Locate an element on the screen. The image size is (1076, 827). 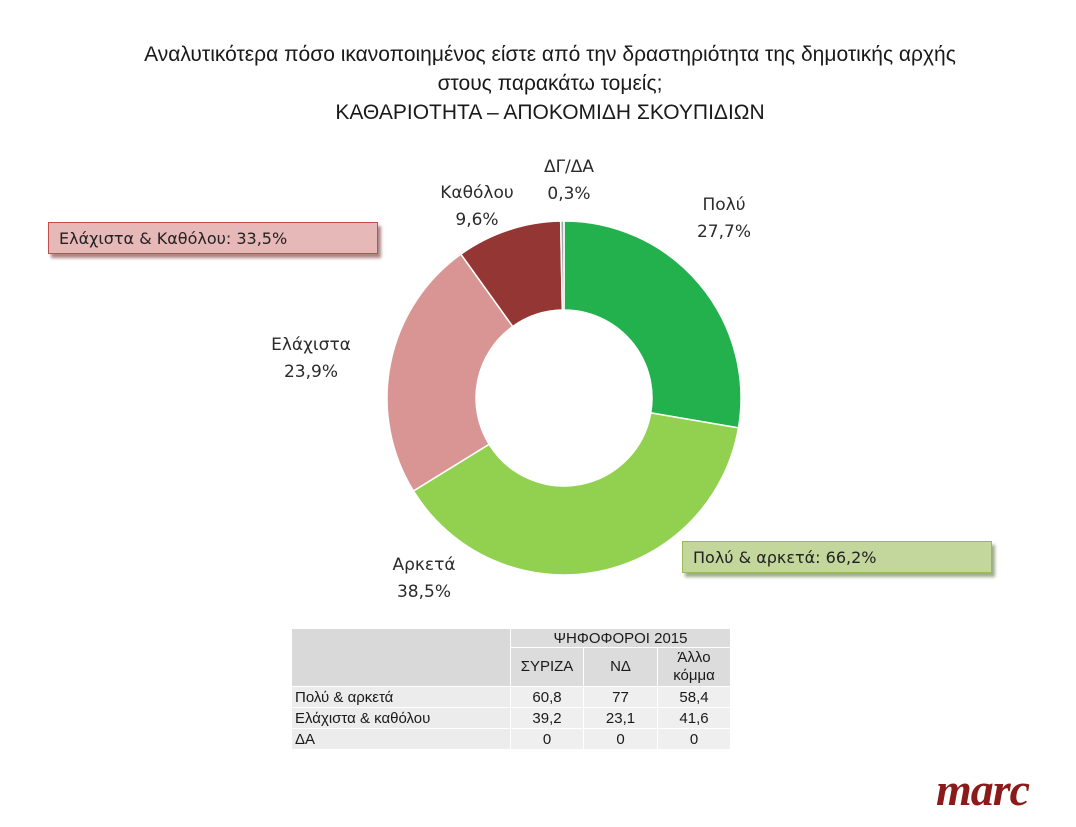
table-cell: 77 is located at coordinates (620, 697).